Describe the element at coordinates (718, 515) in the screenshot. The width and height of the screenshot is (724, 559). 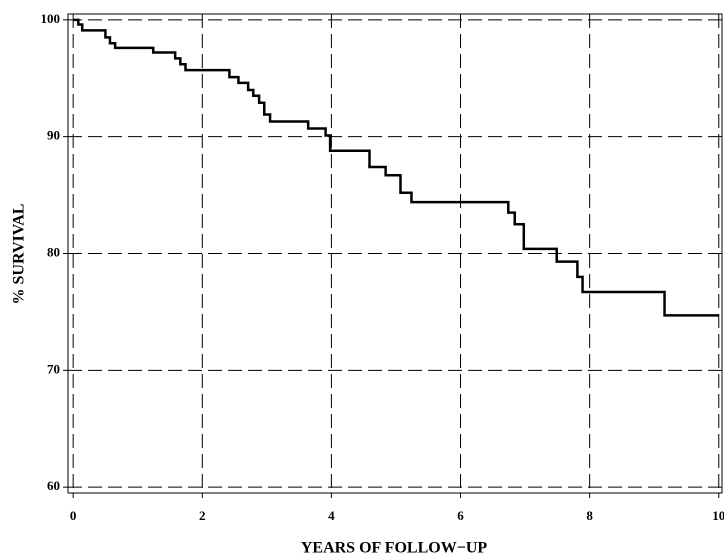
I see `x-tick-label: 10` at that location.